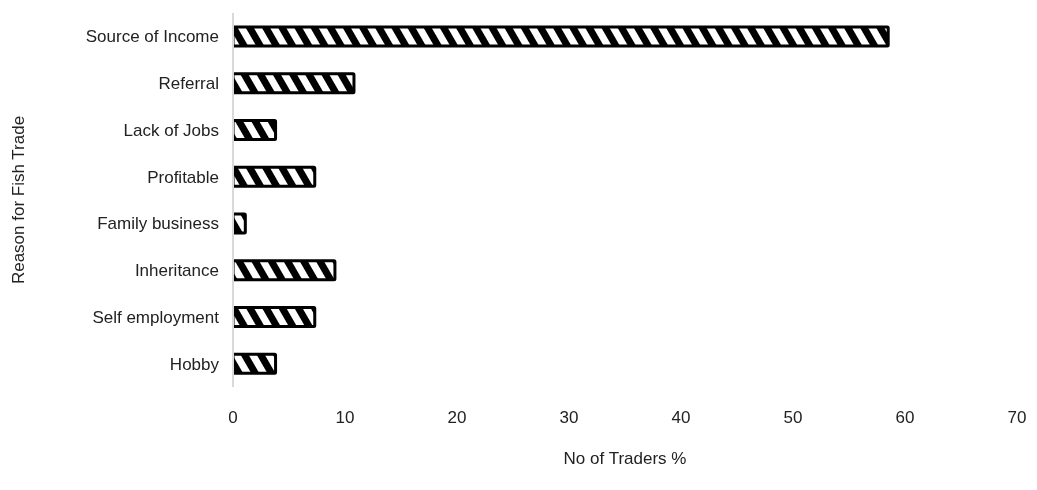 This screenshot has width=1037, height=490. I want to click on y-tick-label: Self employment, so click(156, 317).